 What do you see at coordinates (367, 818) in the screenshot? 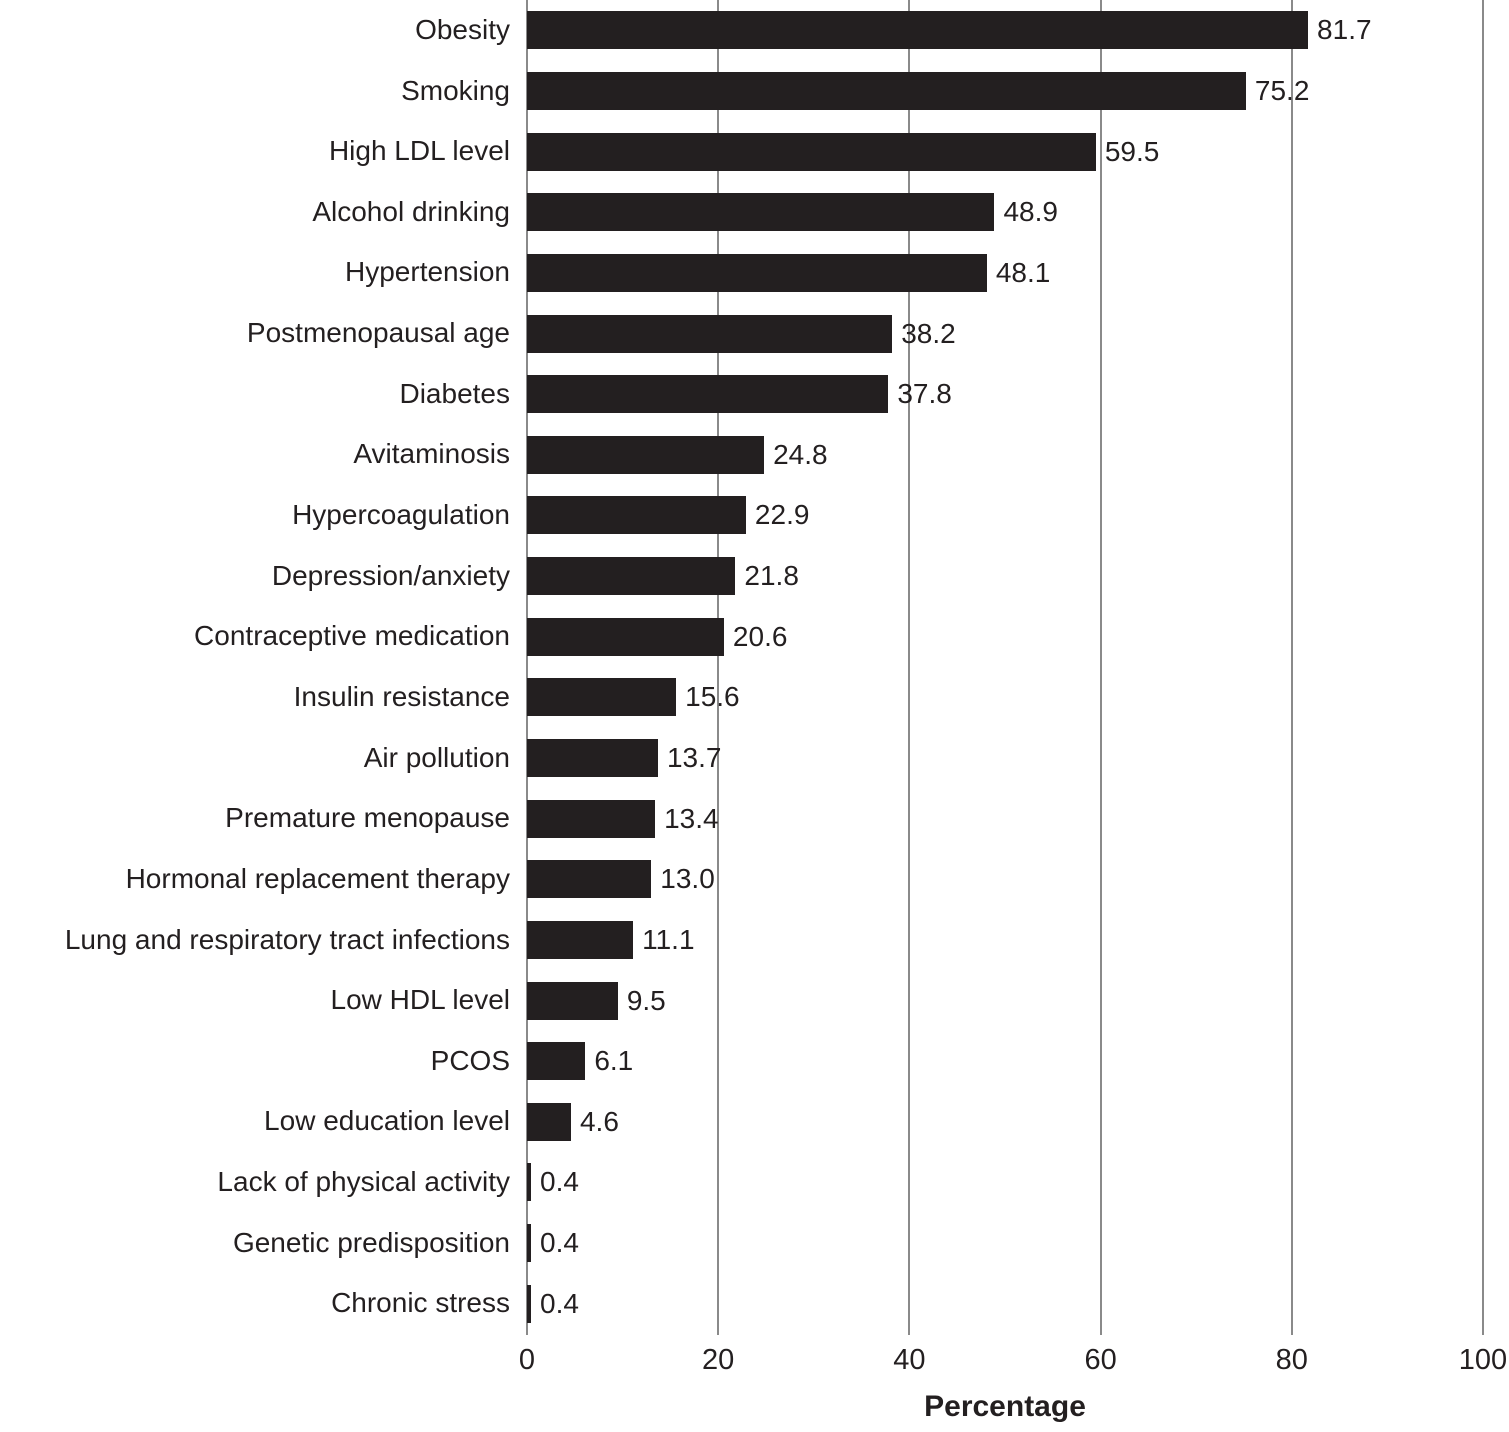
I see `category-label: Premature menopause` at bounding box center [367, 818].